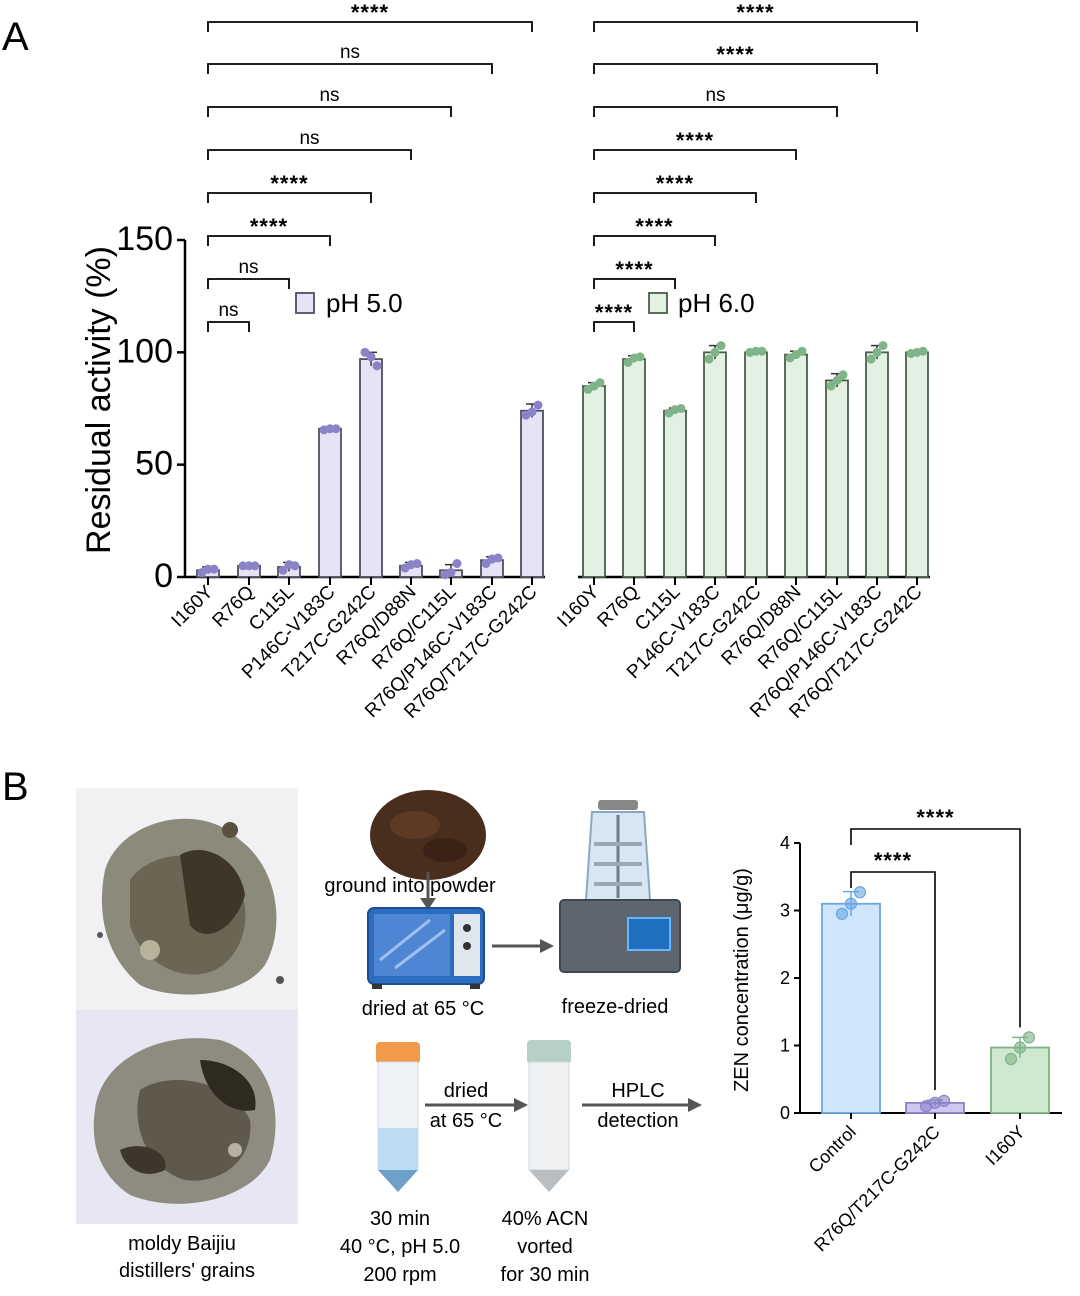 The width and height of the screenshot is (1080, 1296). I want to click on tube2-line1: 40% ACN, so click(545, 1219).